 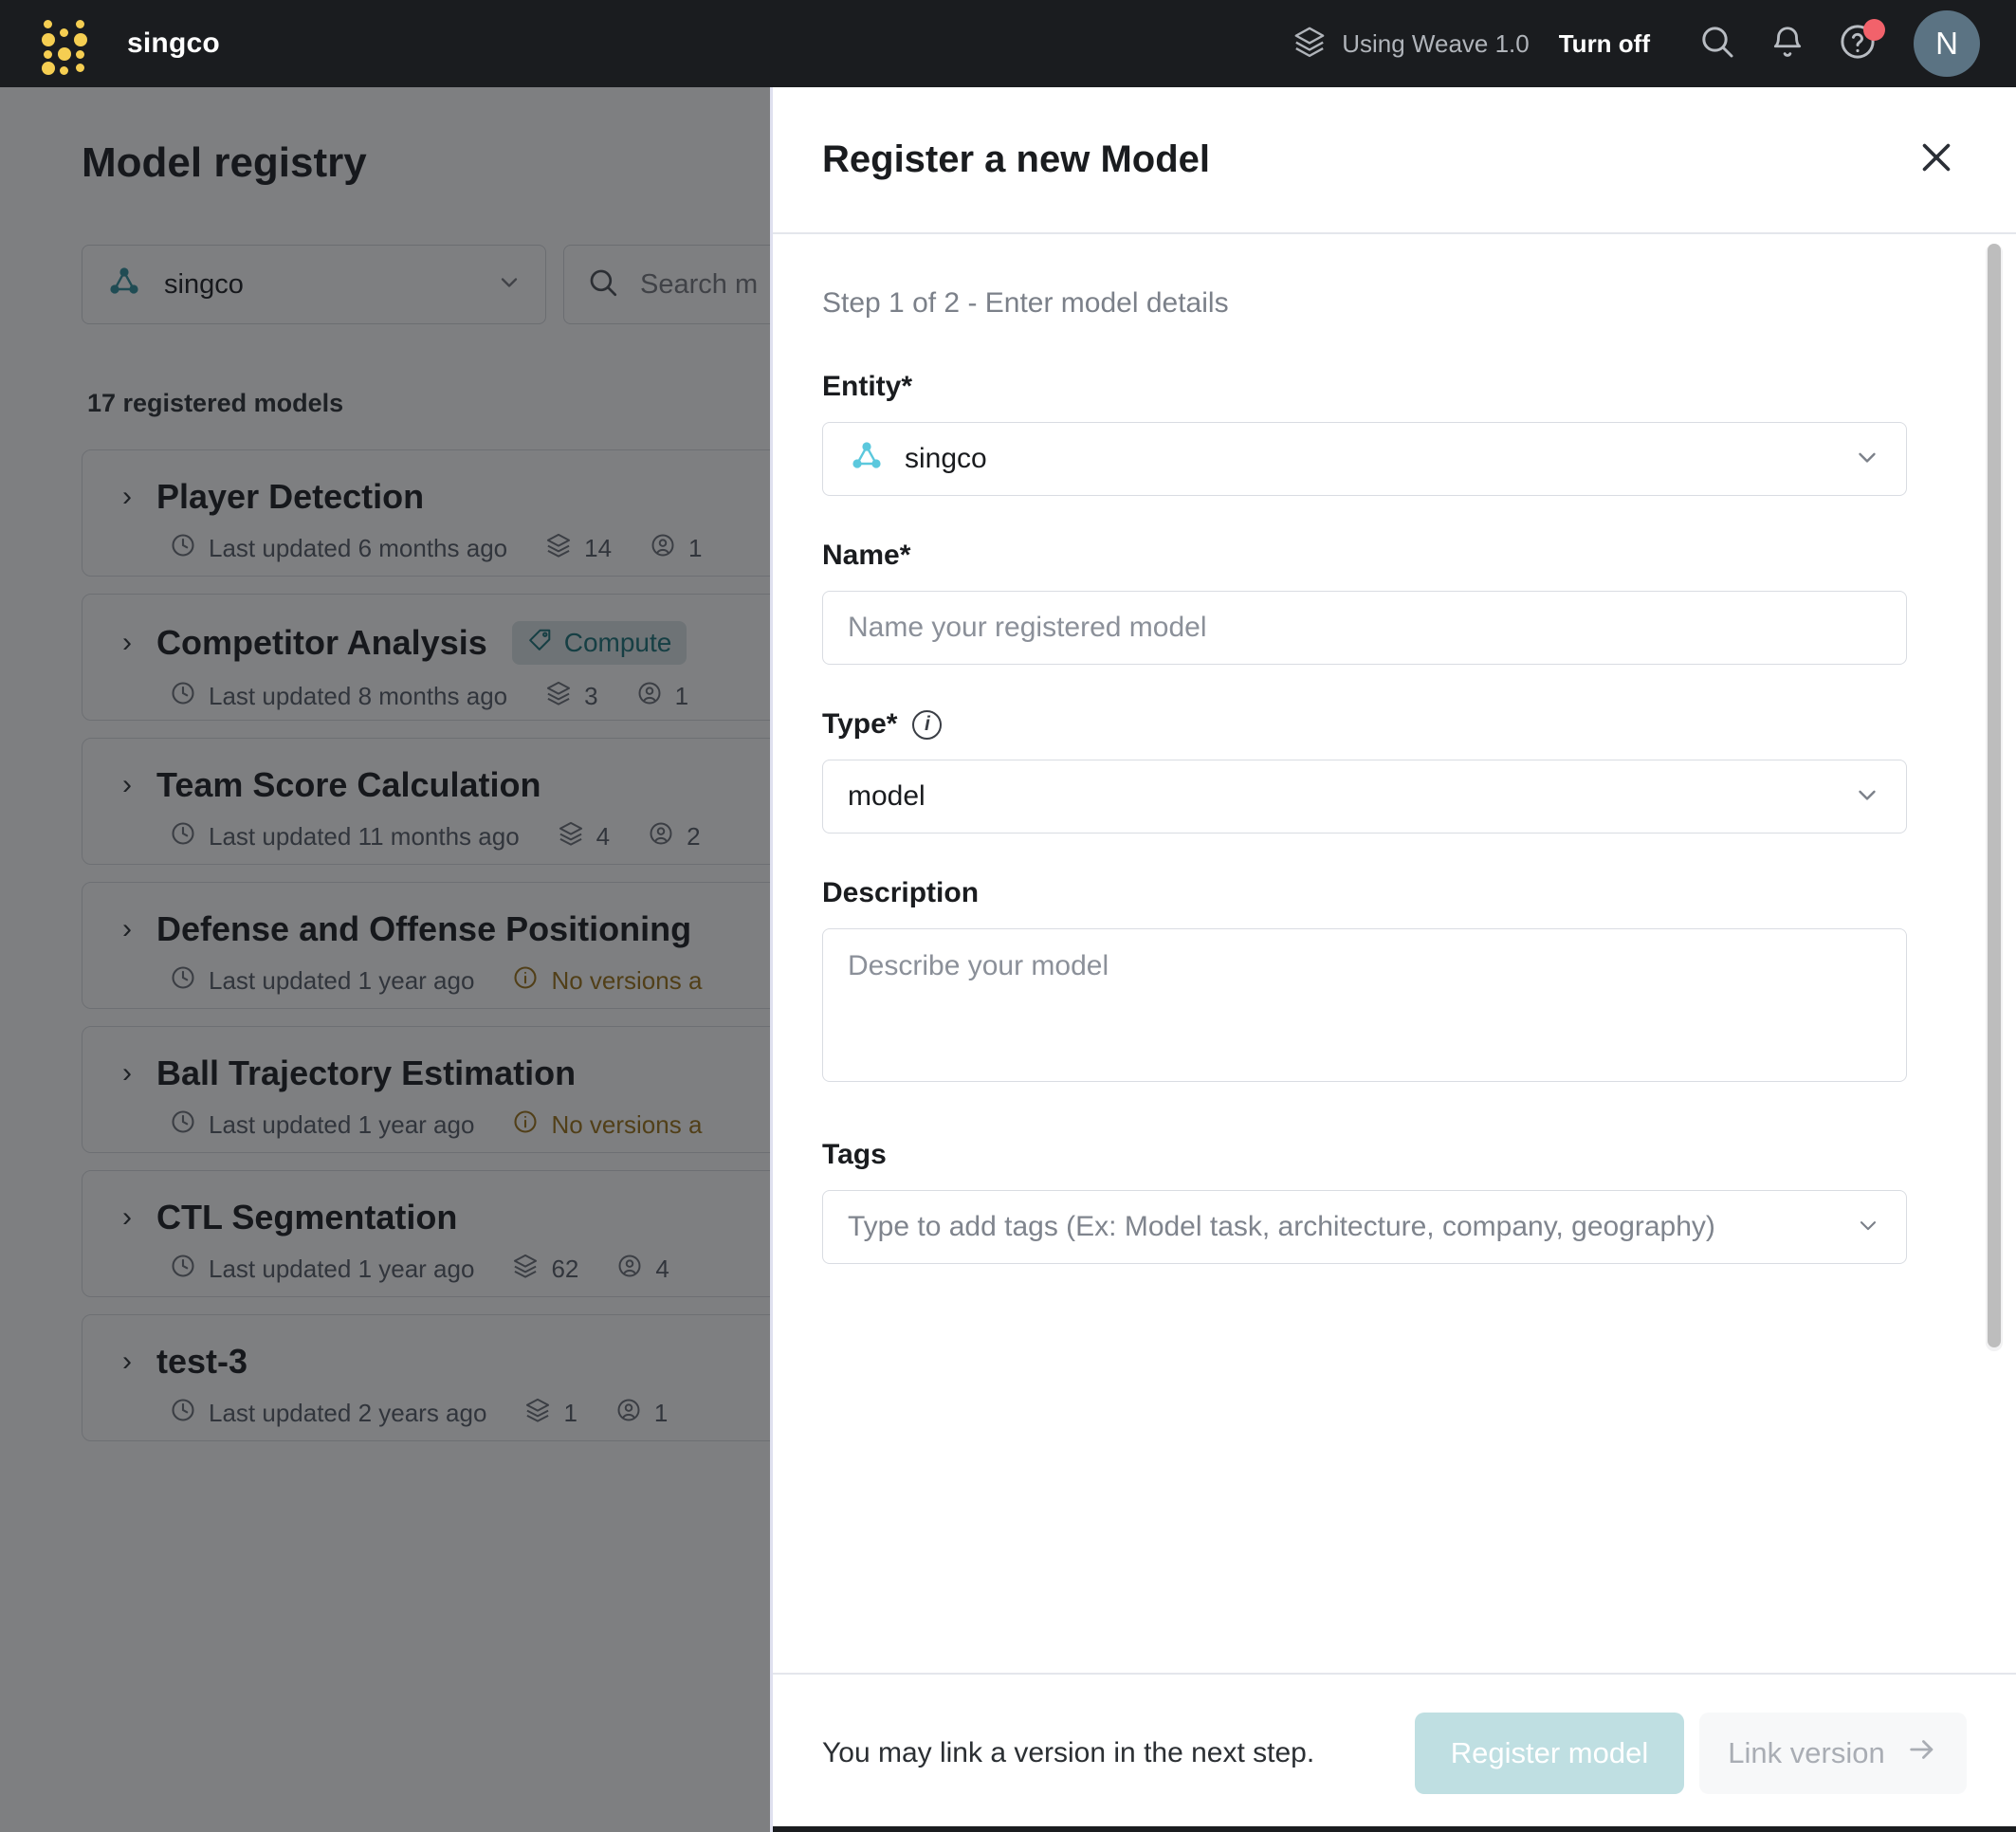 What do you see at coordinates (1364, 1005) in the screenshot?
I see `description-textarea: Describe your model` at bounding box center [1364, 1005].